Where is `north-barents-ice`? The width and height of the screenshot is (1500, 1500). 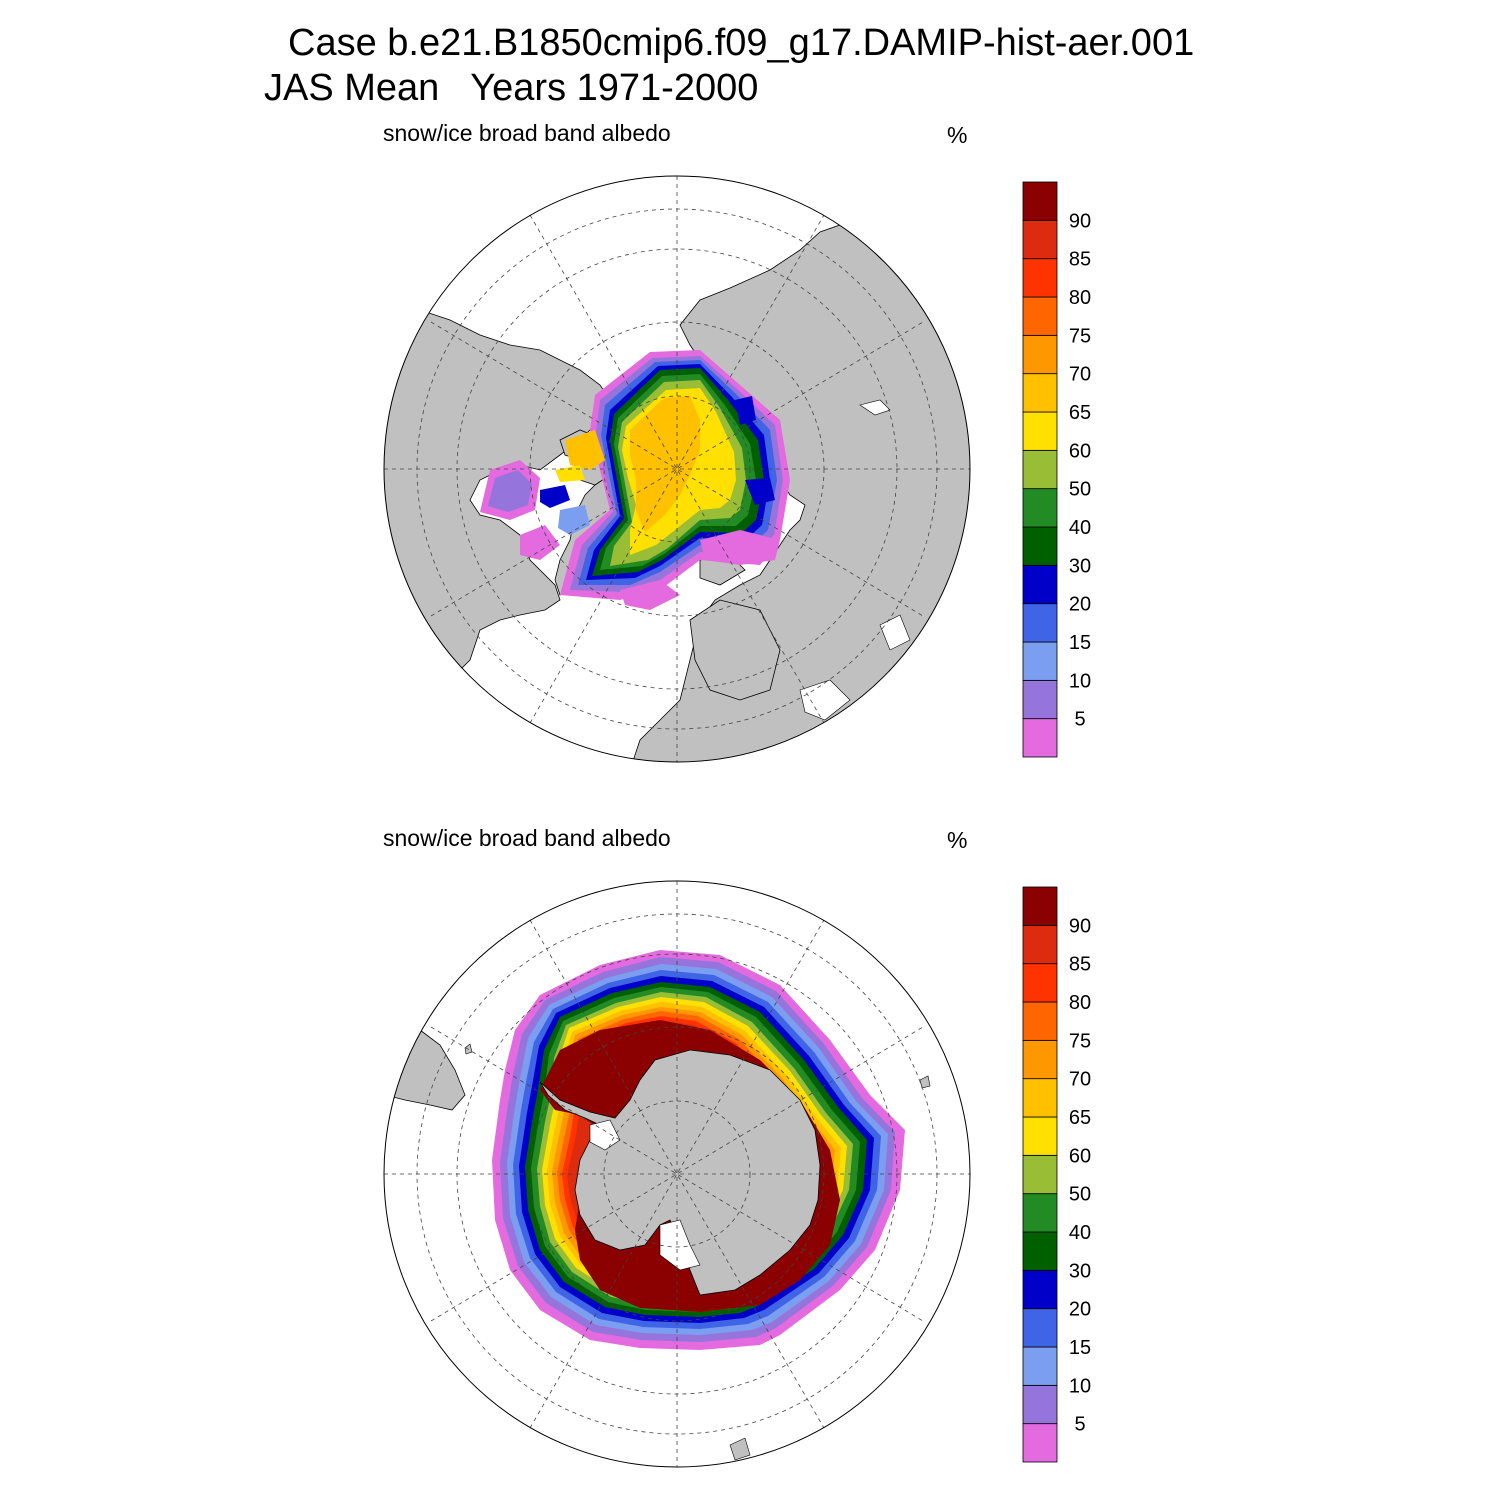 north-barents-ice is located at coordinates (700, 503).